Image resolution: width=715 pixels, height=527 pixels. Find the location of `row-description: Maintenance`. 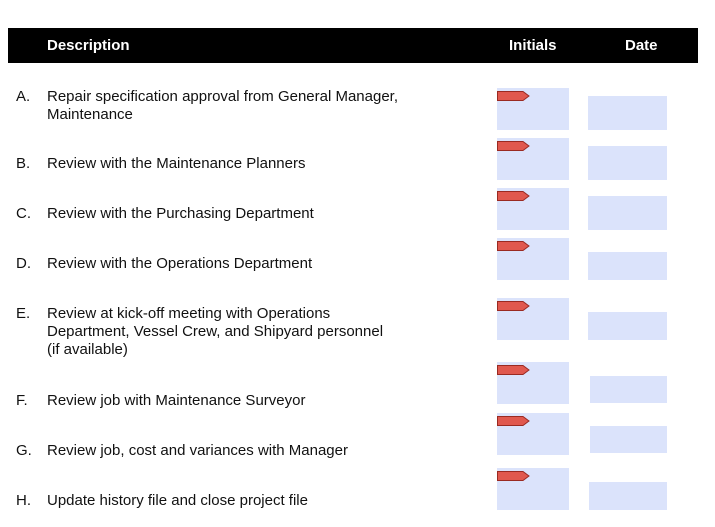

row-description: Maintenance is located at coordinates (90, 114).